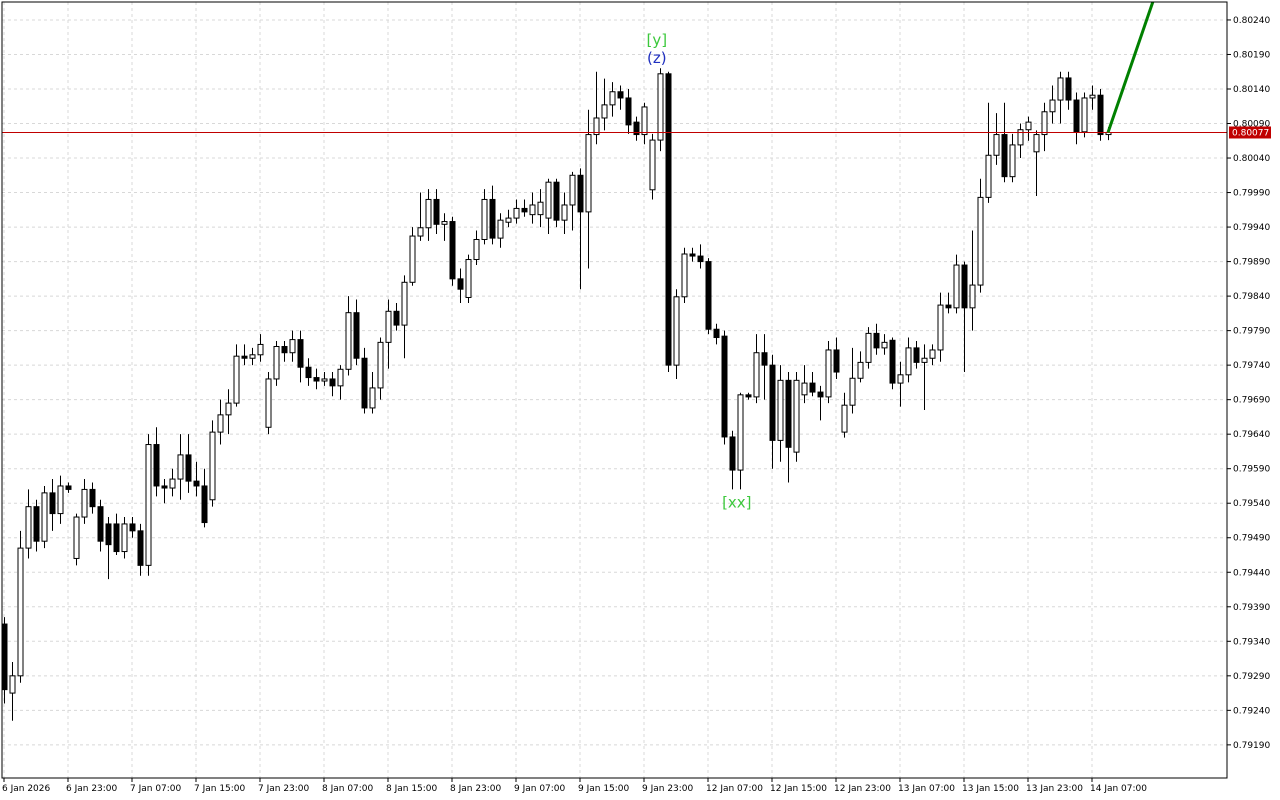  What do you see at coordinates (1130, 67) in the screenshot?
I see `forecast-line` at bounding box center [1130, 67].